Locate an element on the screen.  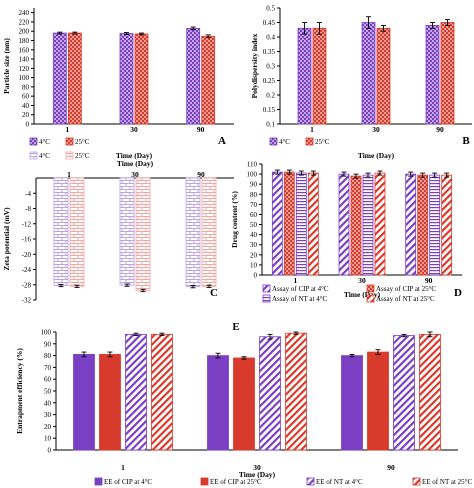
panel-letter: C is located at coordinates (214, 293).